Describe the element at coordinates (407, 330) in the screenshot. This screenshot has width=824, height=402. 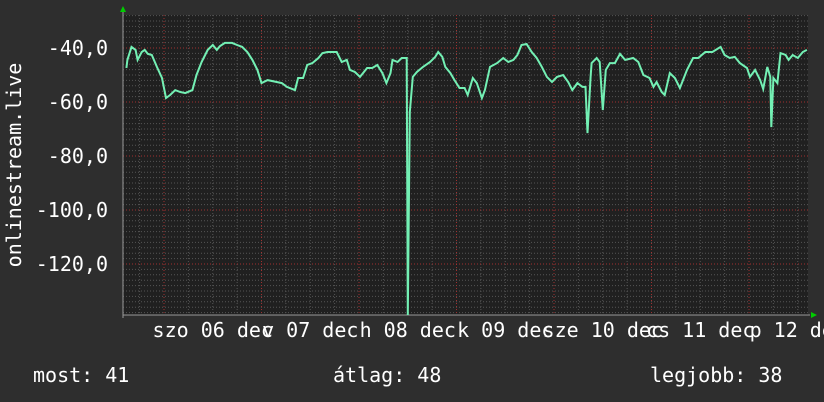
I see `x-tick-label: h 08 dec` at that location.